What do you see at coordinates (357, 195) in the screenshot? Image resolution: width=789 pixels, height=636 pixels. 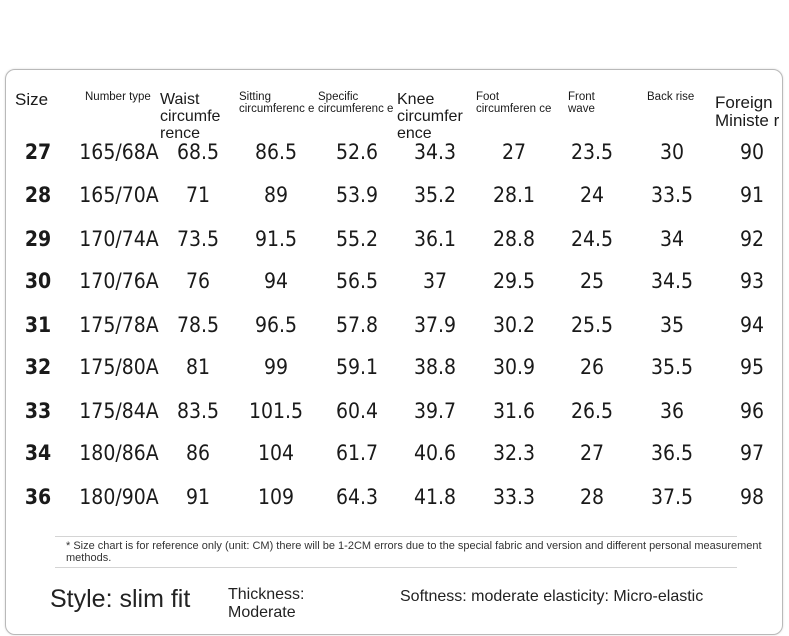 I see `cell-specific: 53.9` at bounding box center [357, 195].